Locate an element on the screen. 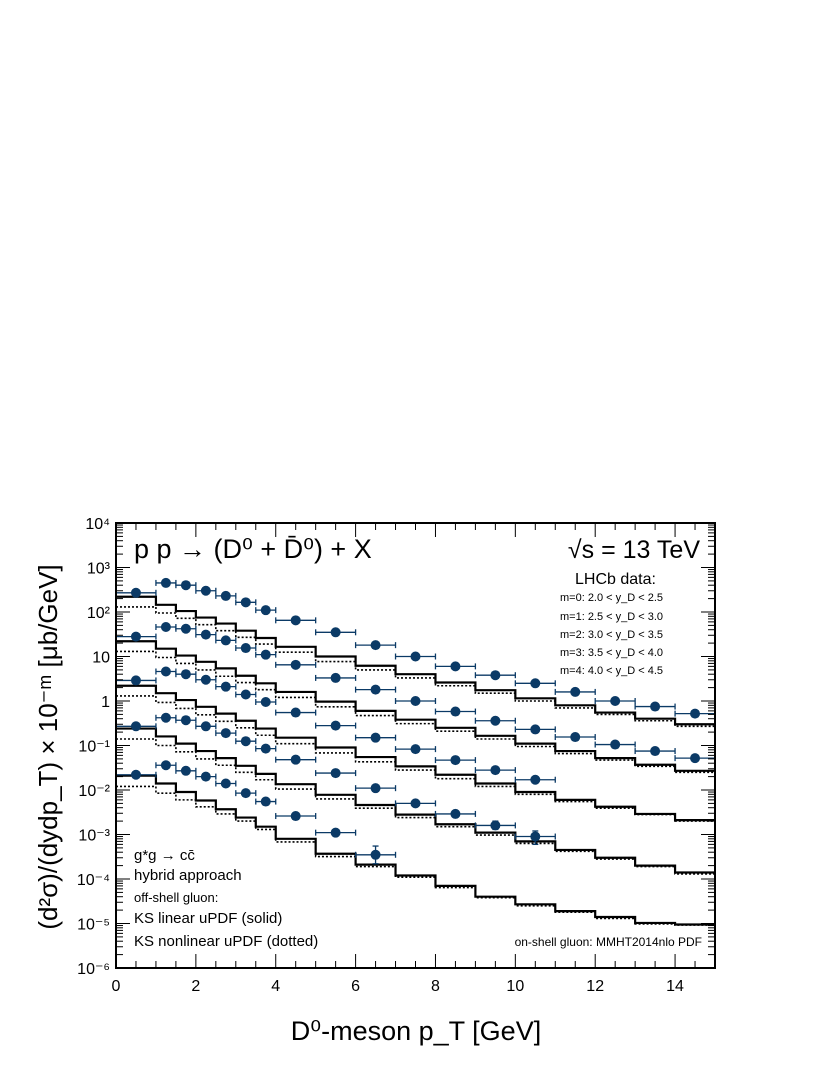 Image resolution: width=830 pixels, height=1075 pixels. theory-solid-m4 is located at coordinates (415, 850).